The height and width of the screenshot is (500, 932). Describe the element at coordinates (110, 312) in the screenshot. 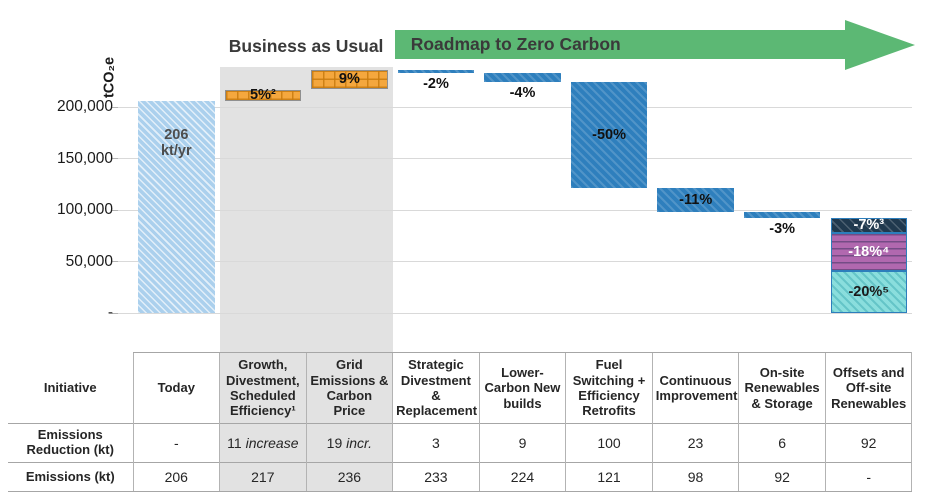

I see `y-tick-label: -` at that location.